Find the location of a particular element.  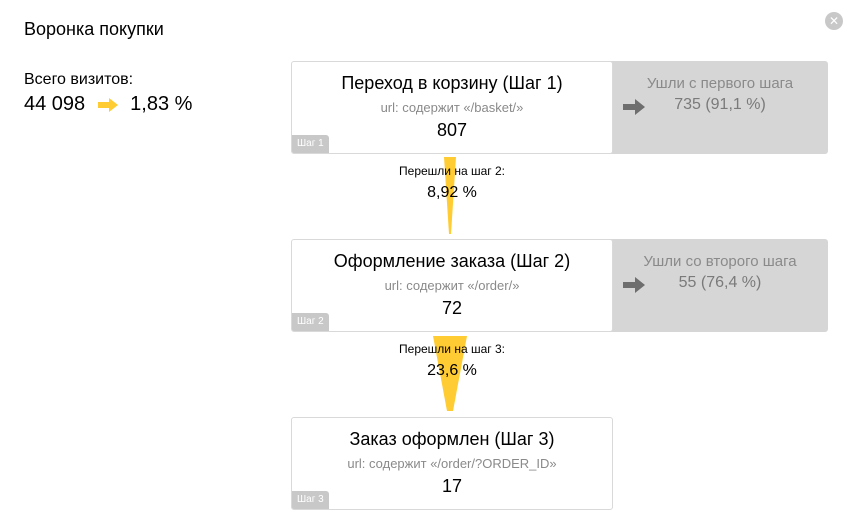

step-count: 807 is located at coordinates (452, 130).